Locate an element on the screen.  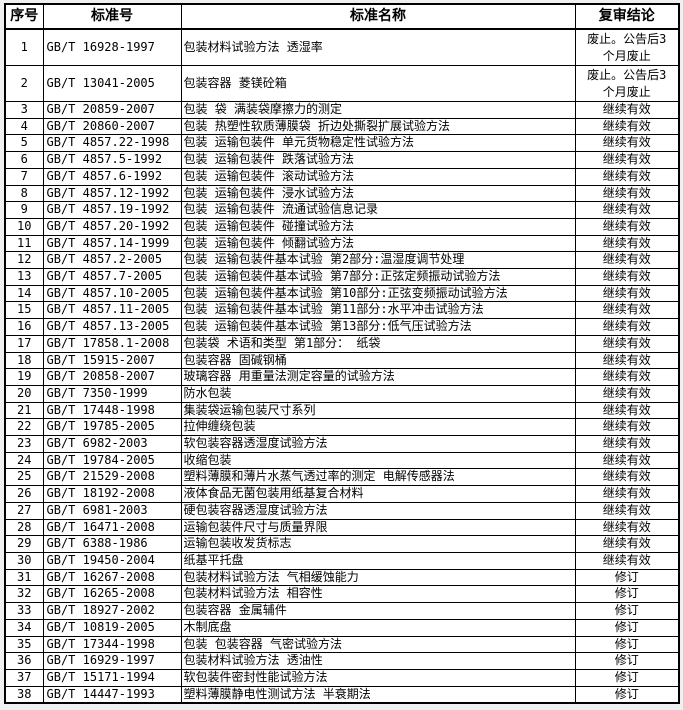
cell-standard-number: GB/T 17858.1-2008 is located at coordinates (112, 343).